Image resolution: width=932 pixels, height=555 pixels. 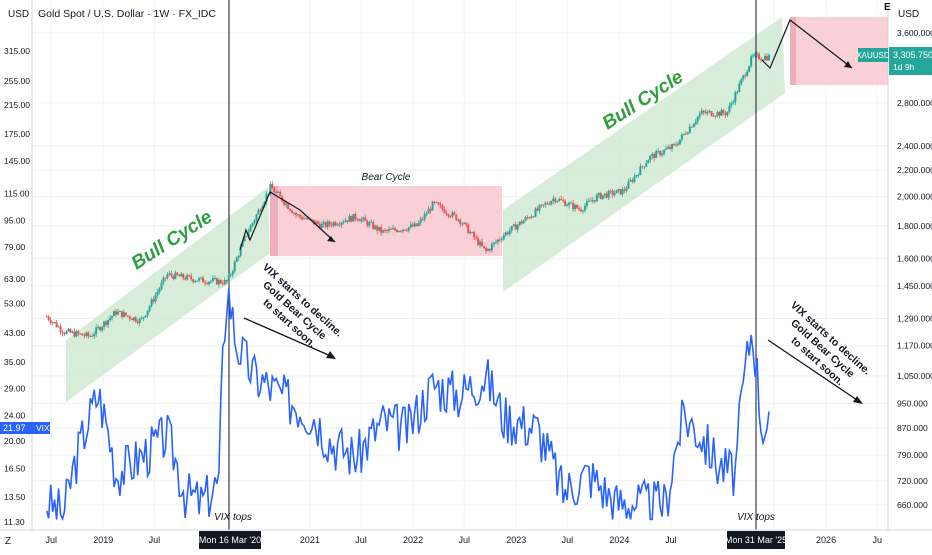 I want to click on xau-price-text: 3,305.750, so click(x=912, y=55).